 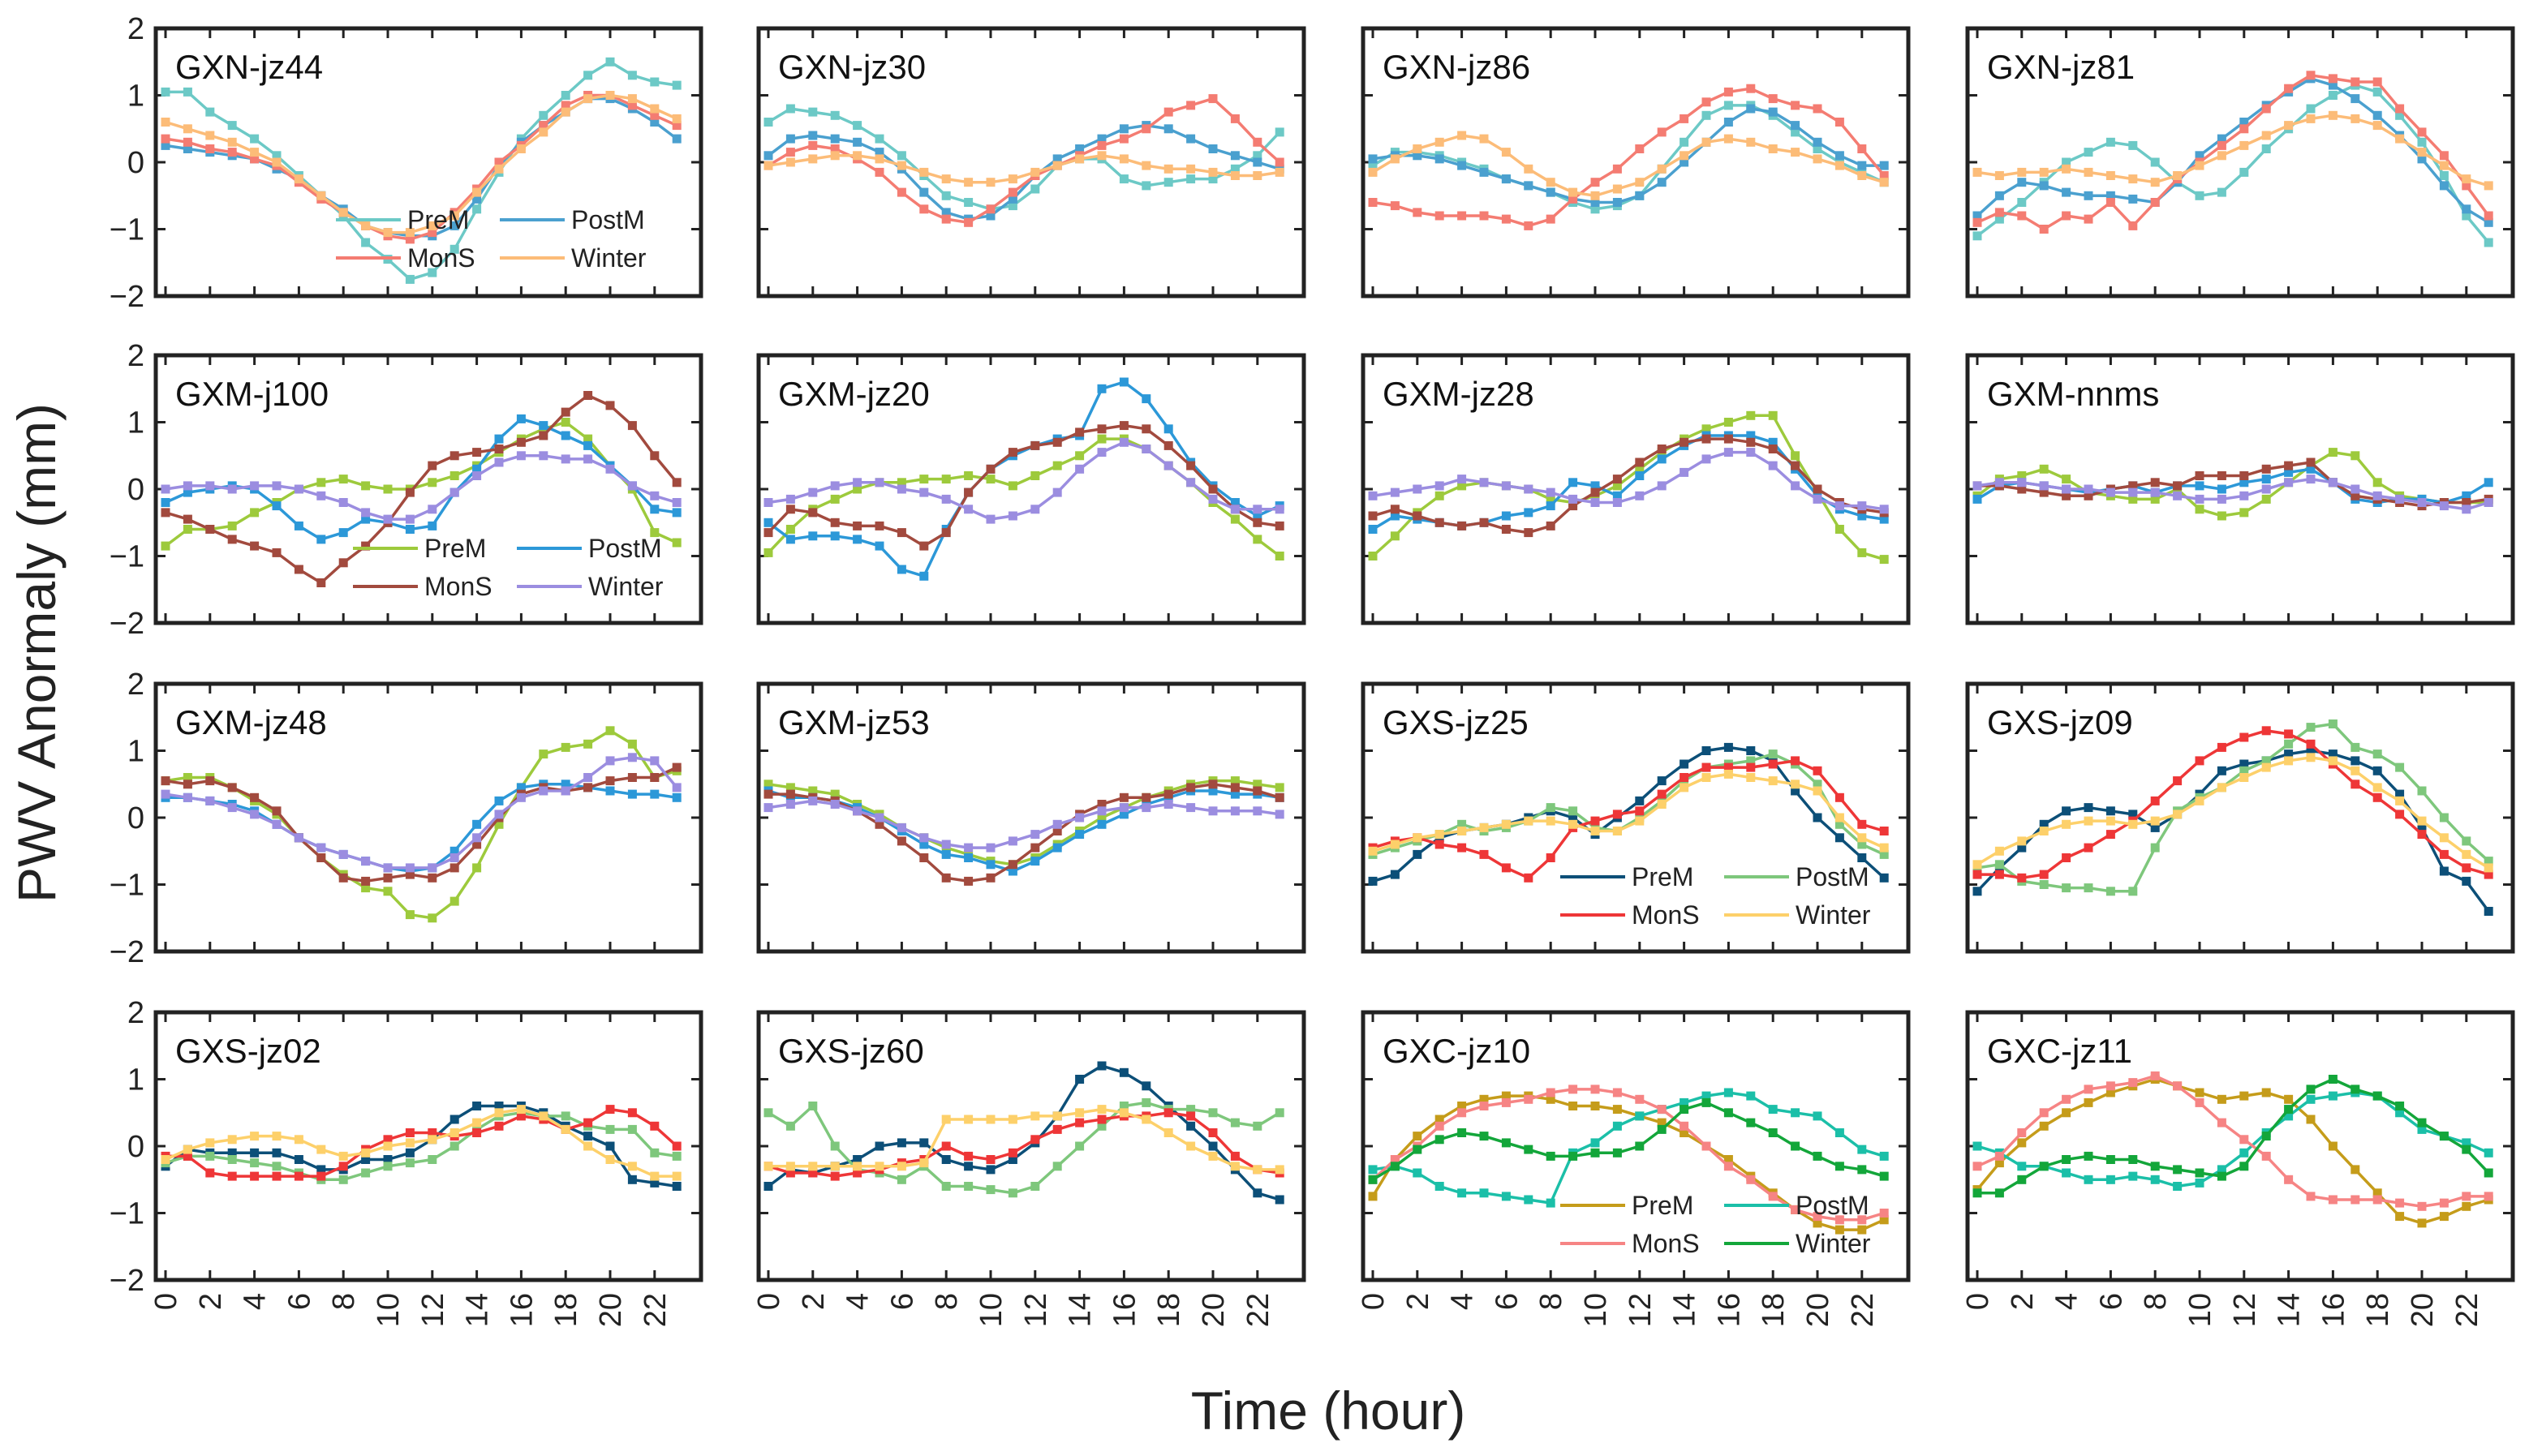 What do you see at coordinates (1456, 1051) in the screenshot?
I see `panel-title: GXC-jz10` at bounding box center [1456, 1051].